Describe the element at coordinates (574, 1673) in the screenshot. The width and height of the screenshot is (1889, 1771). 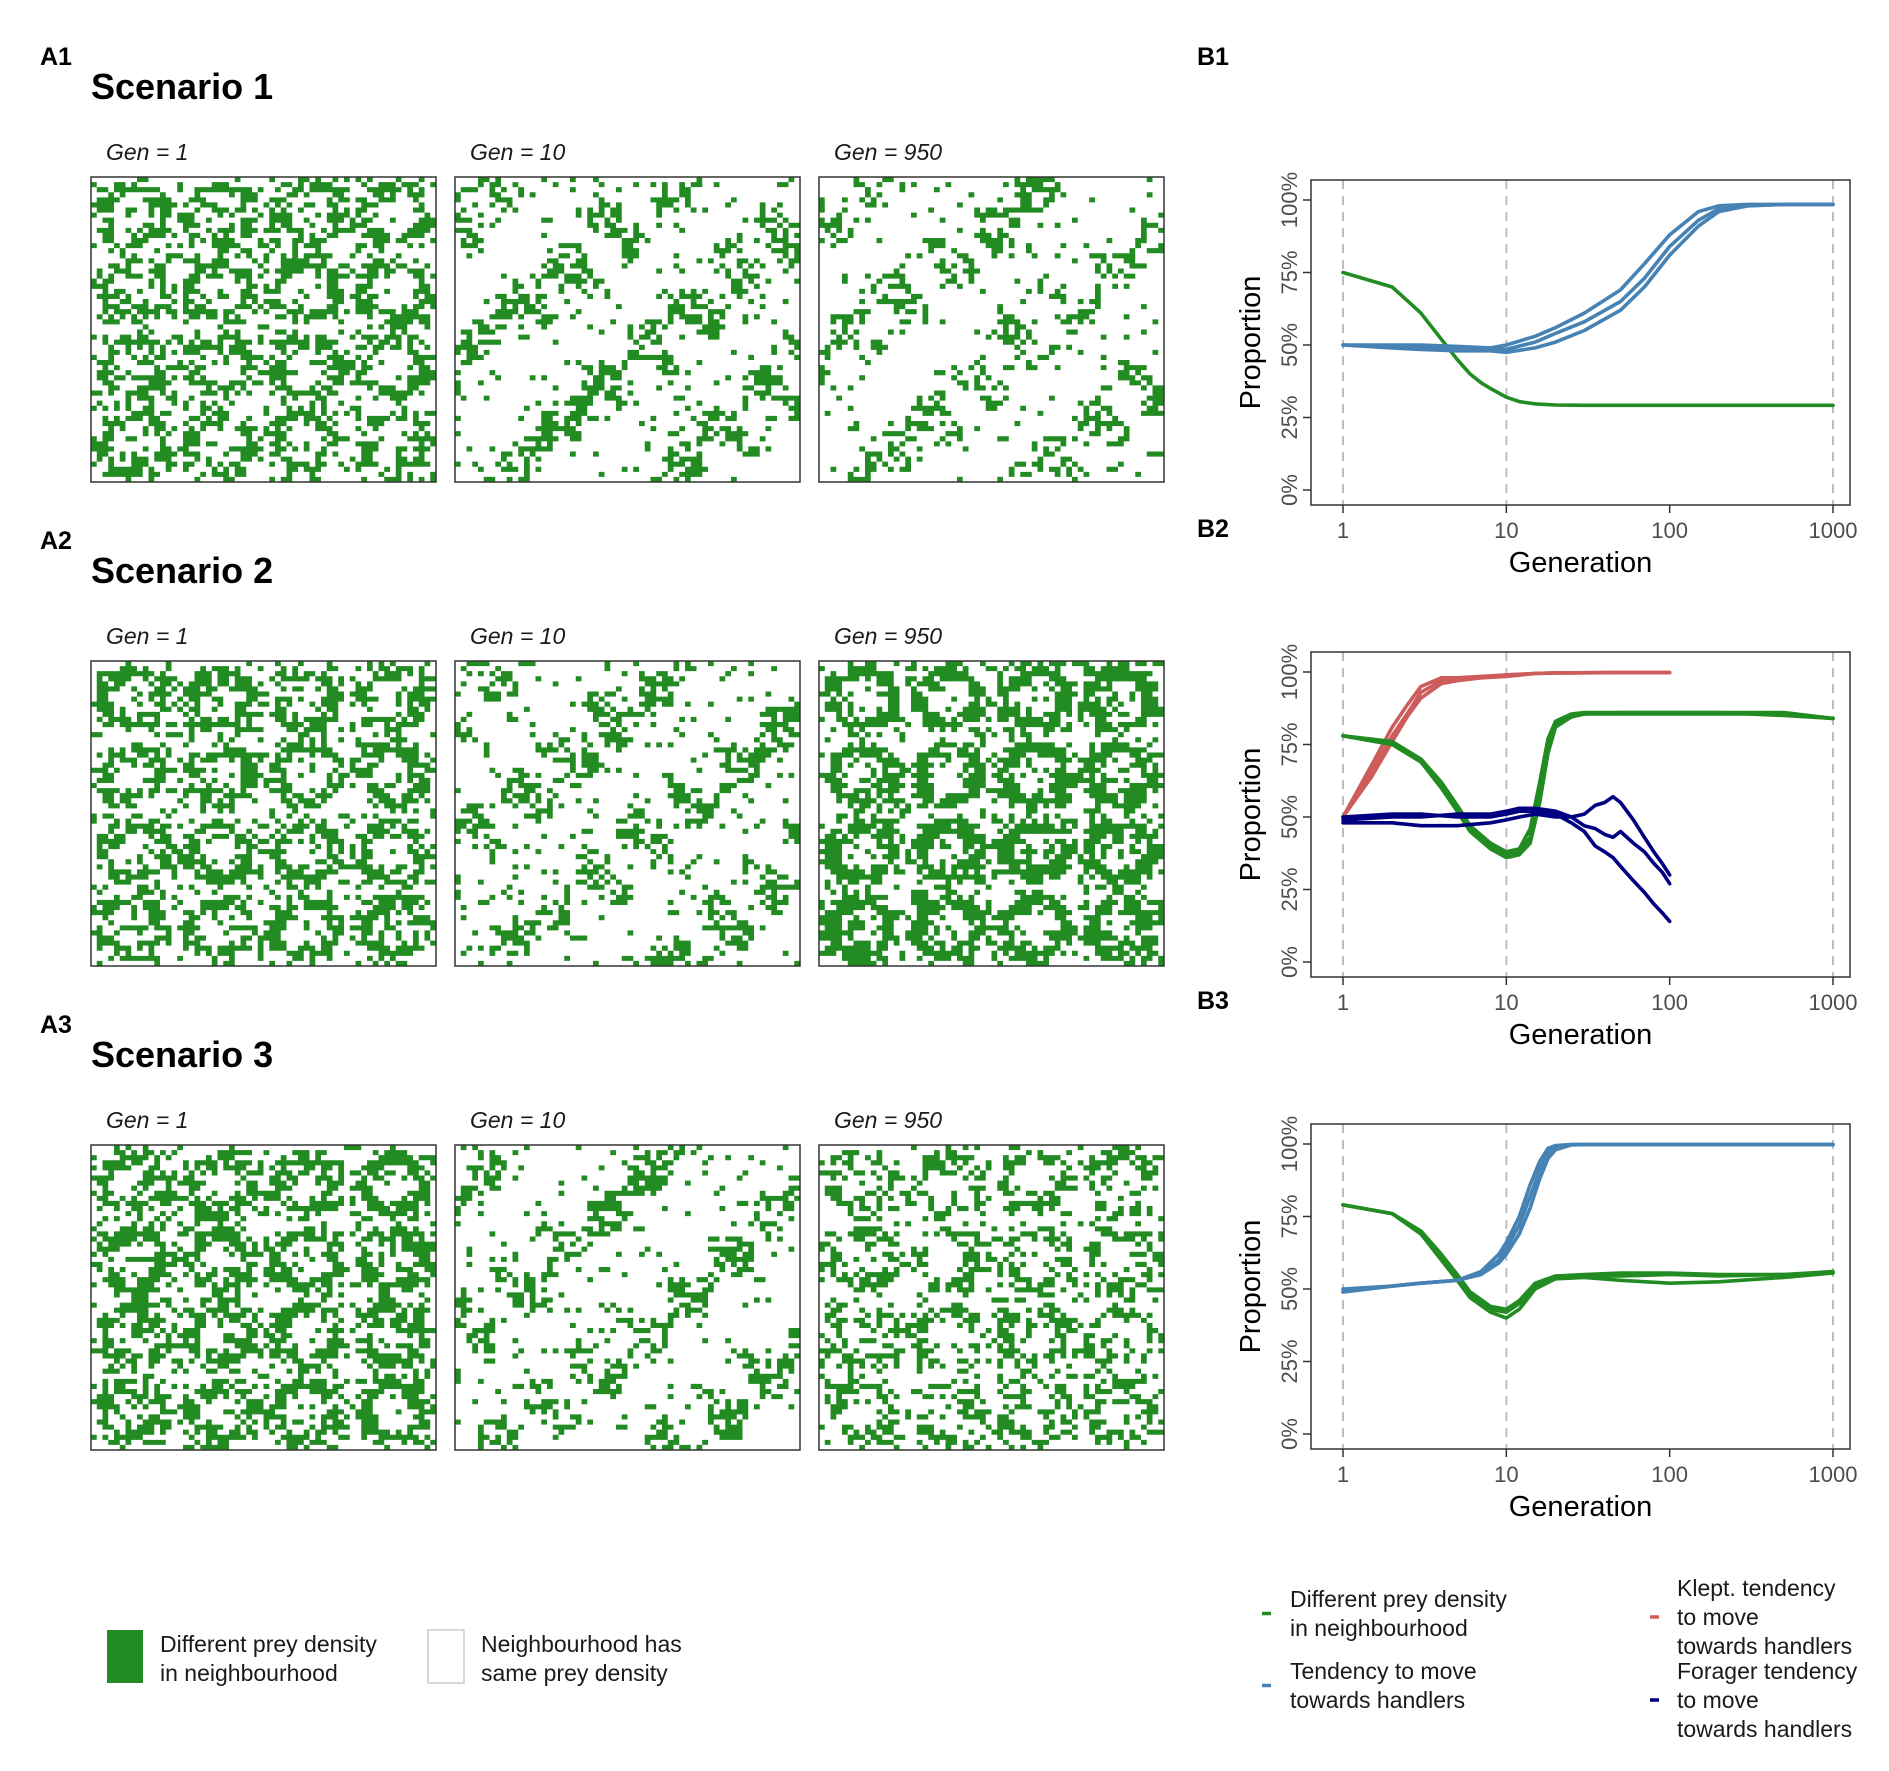
I see `legend-label: same prey density` at that location.